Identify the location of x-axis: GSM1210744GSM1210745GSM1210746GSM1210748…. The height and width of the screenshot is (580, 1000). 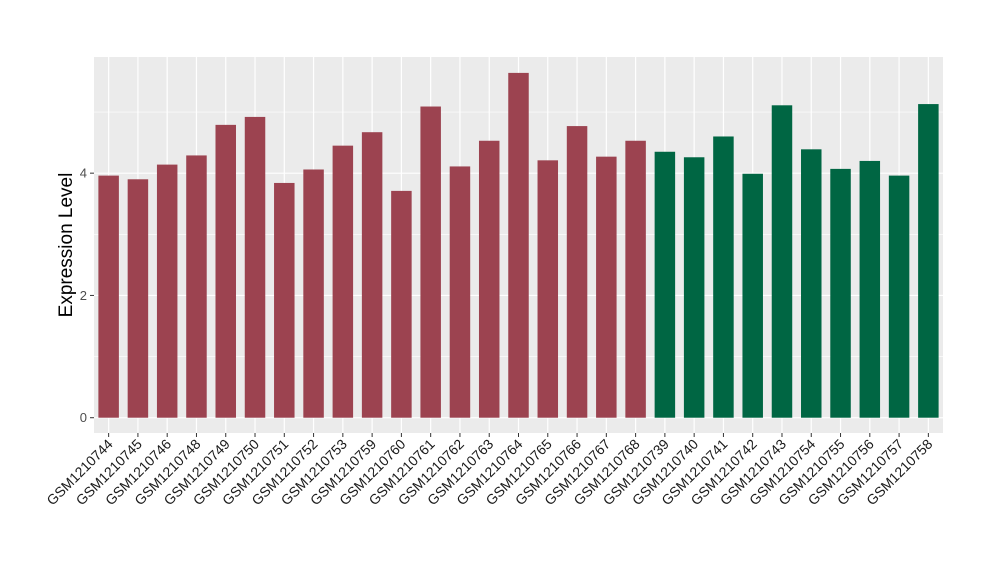
(489, 470).